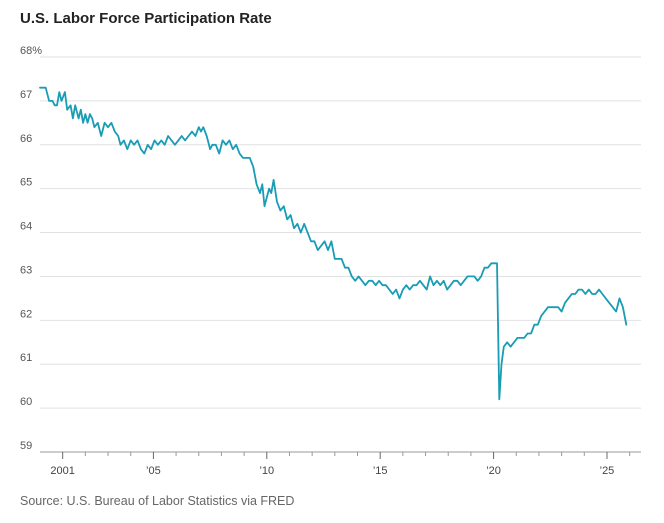 The height and width of the screenshot is (523, 664). I want to click on y-tick-label-60: 60, so click(26, 402).